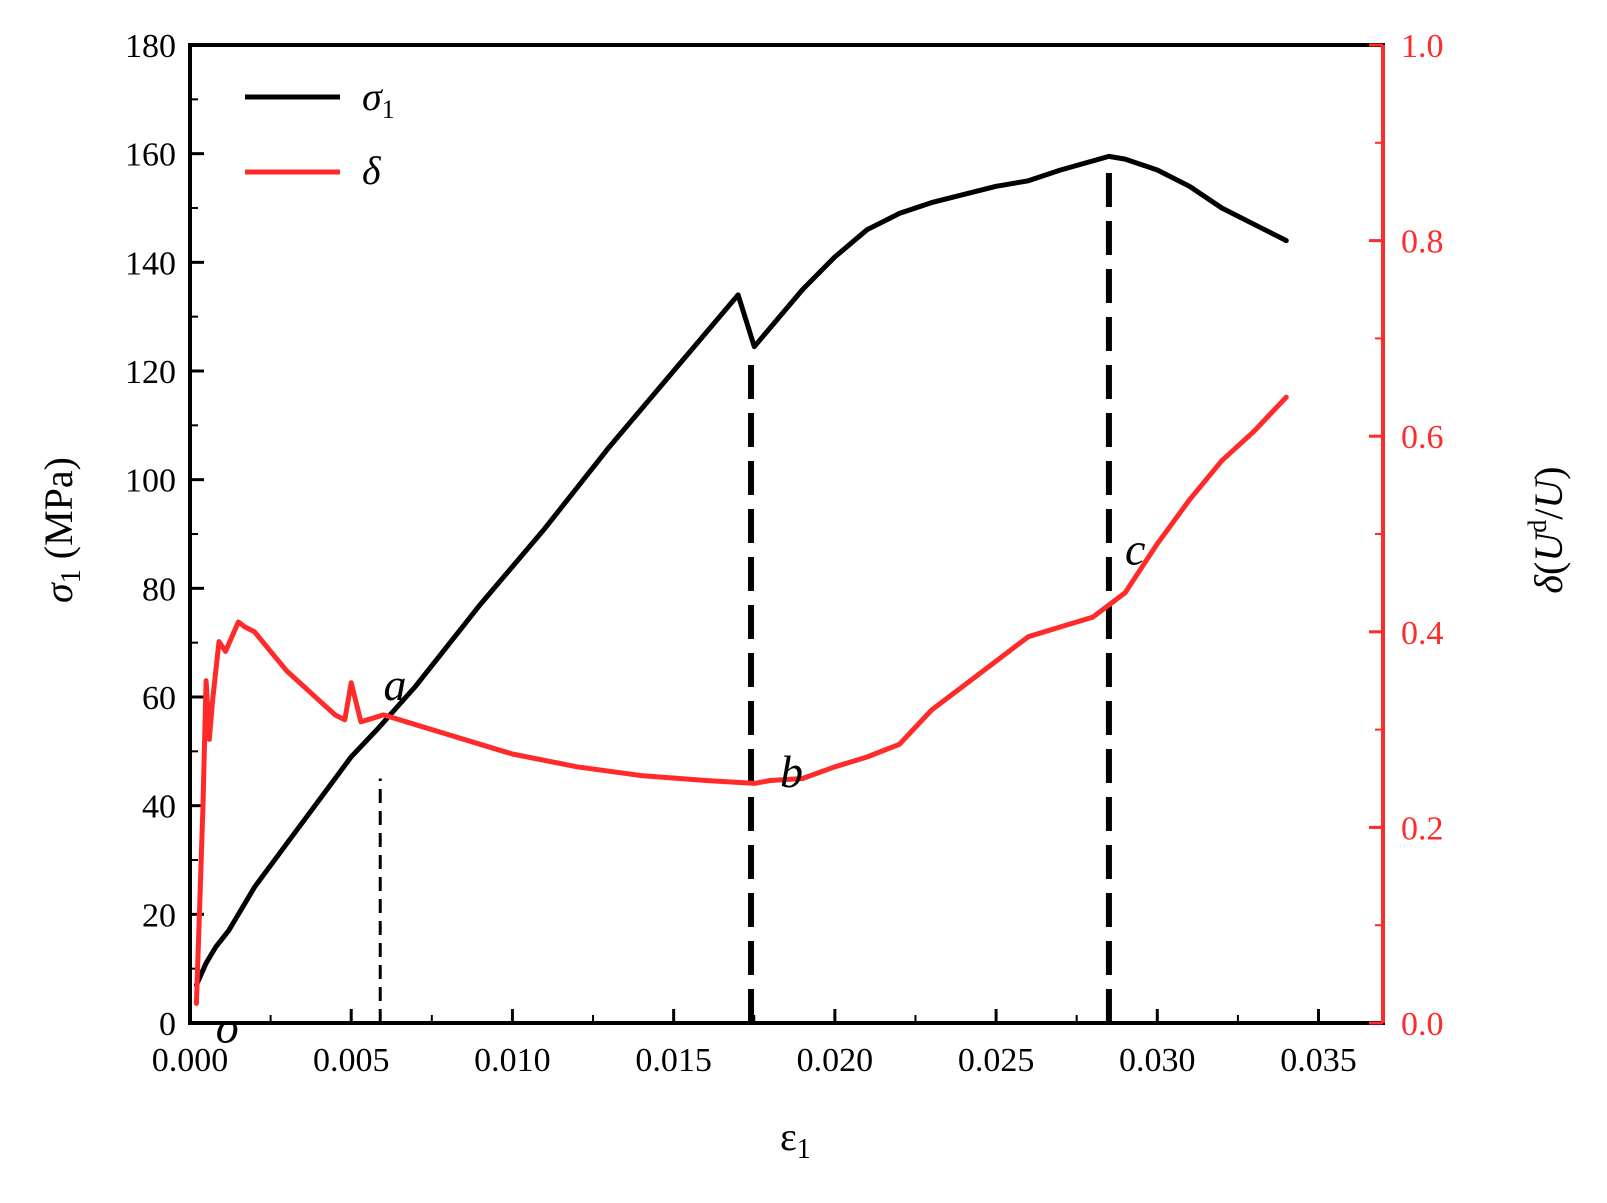  What do you see at coordinates (159, 698) in the screenshot?
I see `y-left-tick-label: 60` at bounding box center [159, 698].